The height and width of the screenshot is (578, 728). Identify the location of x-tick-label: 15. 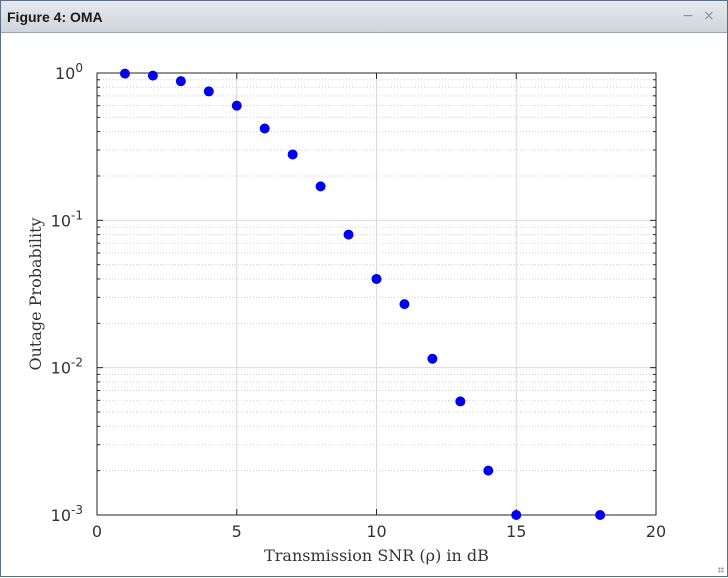
(516, 531).